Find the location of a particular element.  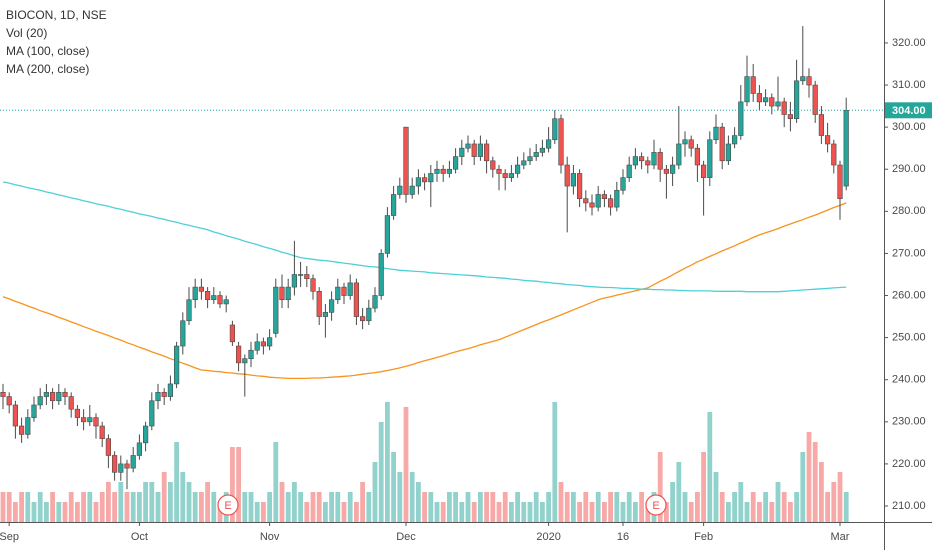

x-tick-label: Nov is located at coordinates (270, 537).